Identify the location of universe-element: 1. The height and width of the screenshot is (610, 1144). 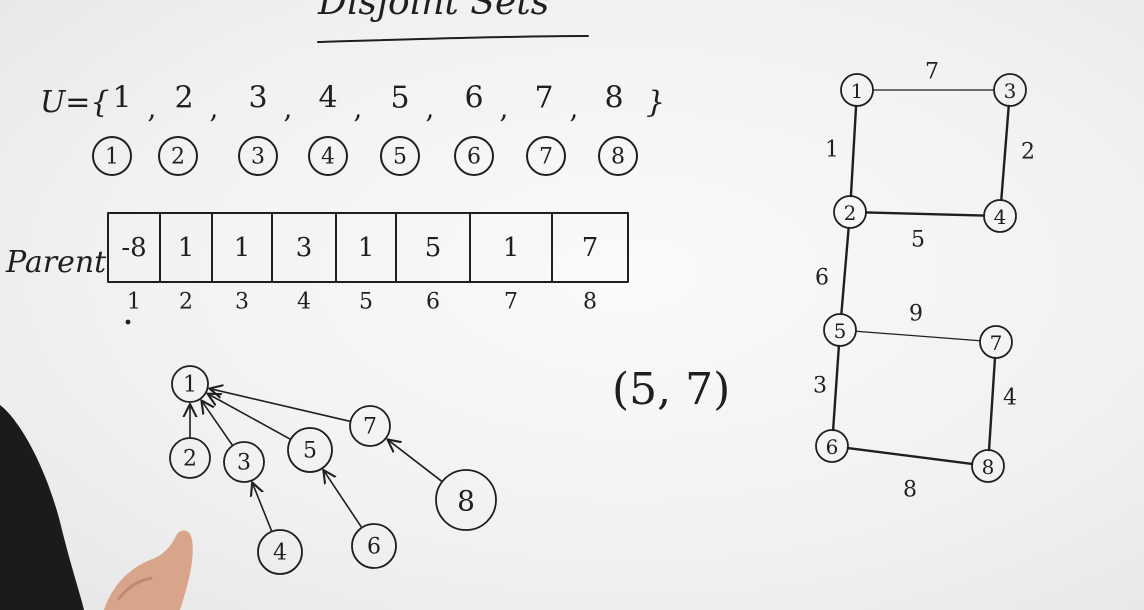
(121, 98).